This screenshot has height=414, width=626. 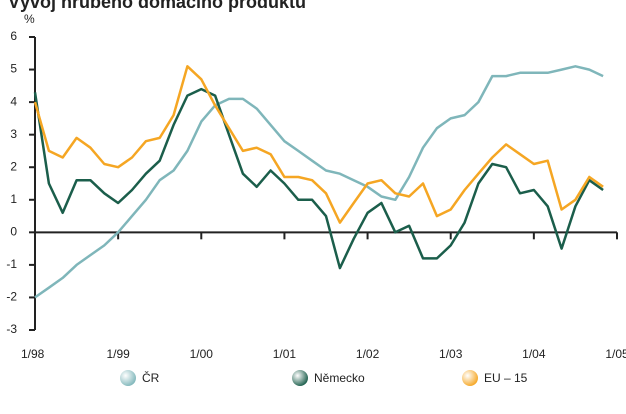 I want to click on y-tick-label: -2, so click(x=11, y=297).